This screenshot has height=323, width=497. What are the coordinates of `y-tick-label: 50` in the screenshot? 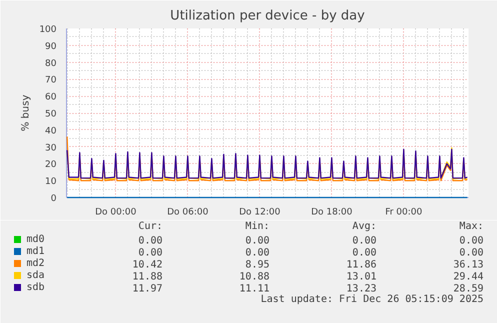 It's located at (51, 115).